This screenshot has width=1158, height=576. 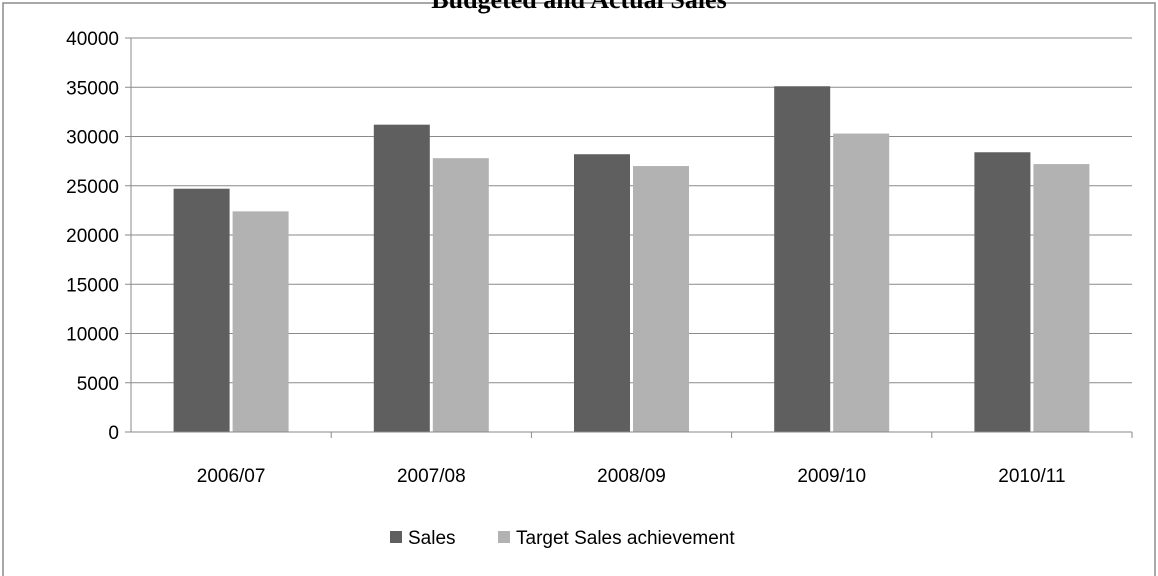 I want to click on x-tick-label: 2009/10, so click(x=831, y=476).